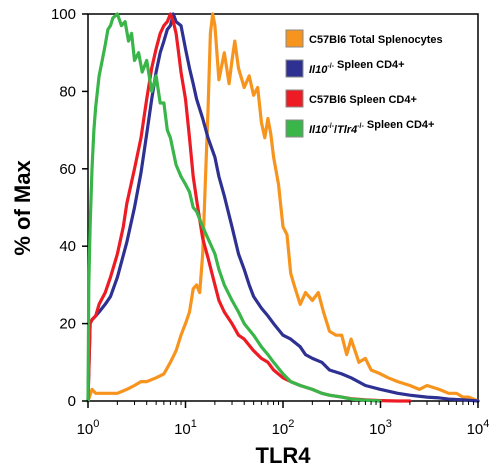  What do you see at coordinates (67, 169) in the screenshot?
I see `y-tick-label: 60` at bounding box center [67, 169].